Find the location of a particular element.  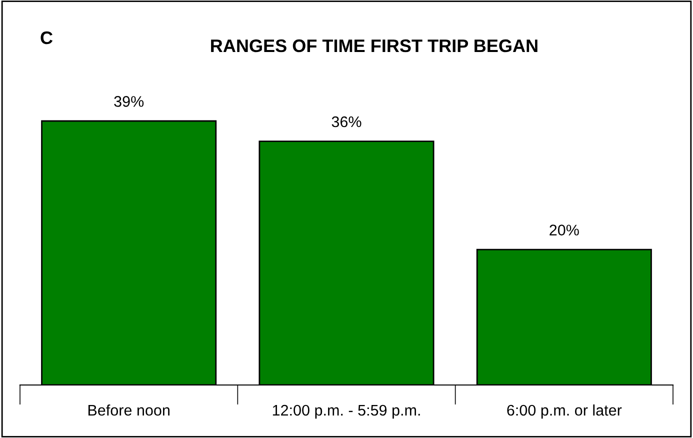

chart-title: RANGES OF TIME FIRST TRIP BEGAN is located at coordinates (374, 45).